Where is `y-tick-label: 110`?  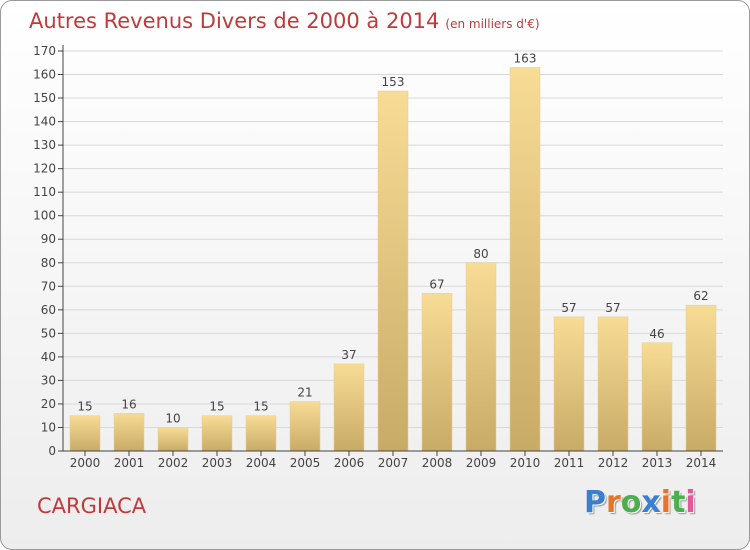
y-tick-label: 110 is located at coordinates (44, 192).